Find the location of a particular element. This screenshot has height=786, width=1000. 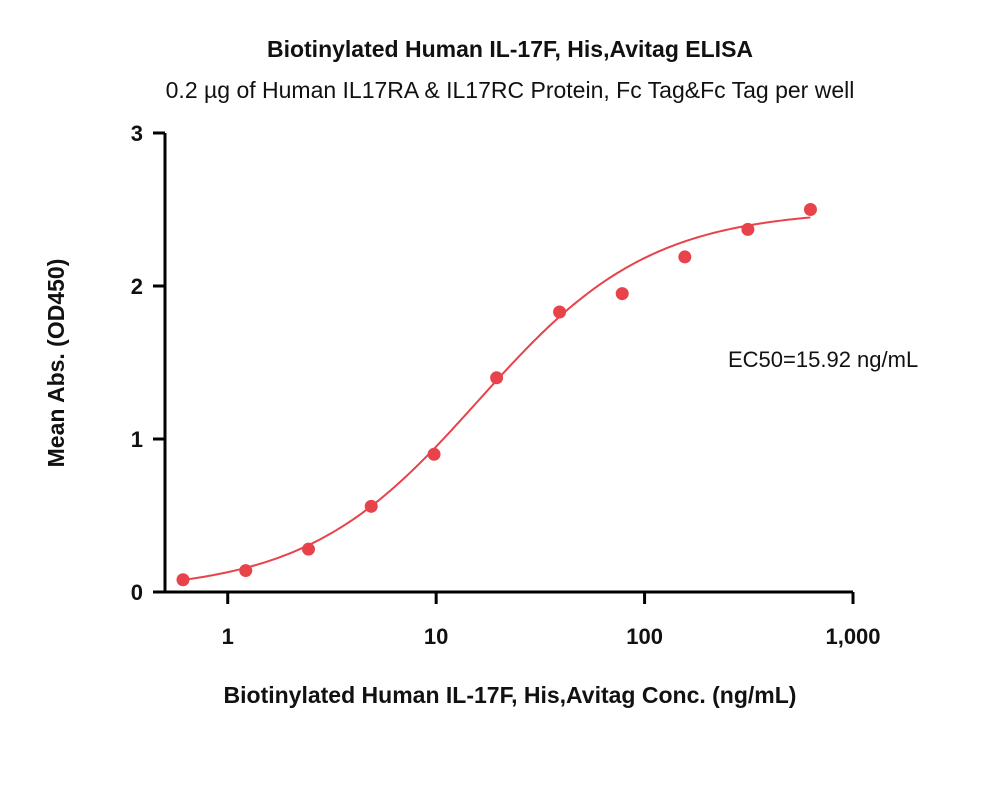

ec50-annotation: EC50=15.92 ng/mL is located at coordinates (823, 359).